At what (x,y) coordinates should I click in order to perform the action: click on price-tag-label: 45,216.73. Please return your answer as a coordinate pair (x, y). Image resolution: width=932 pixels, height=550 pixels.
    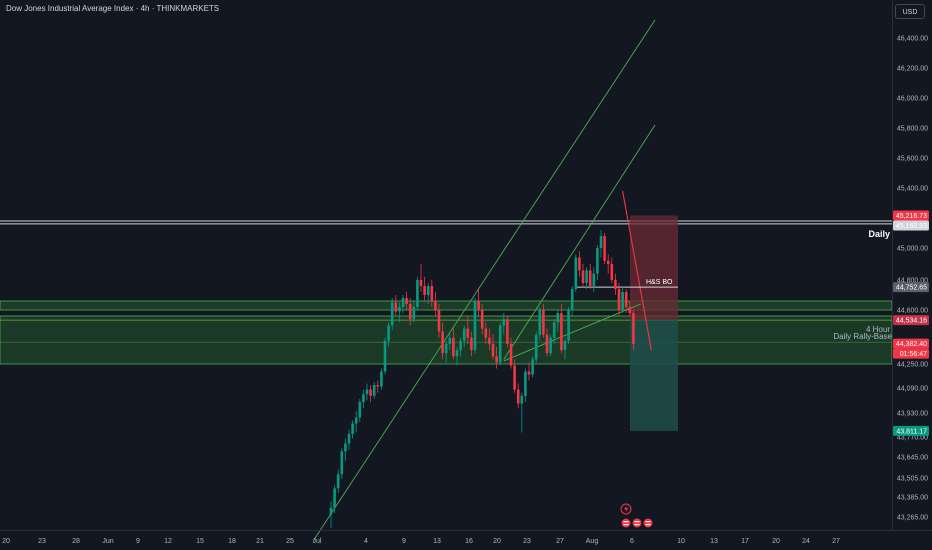
    Looking at the image, I should click on (911, 216).